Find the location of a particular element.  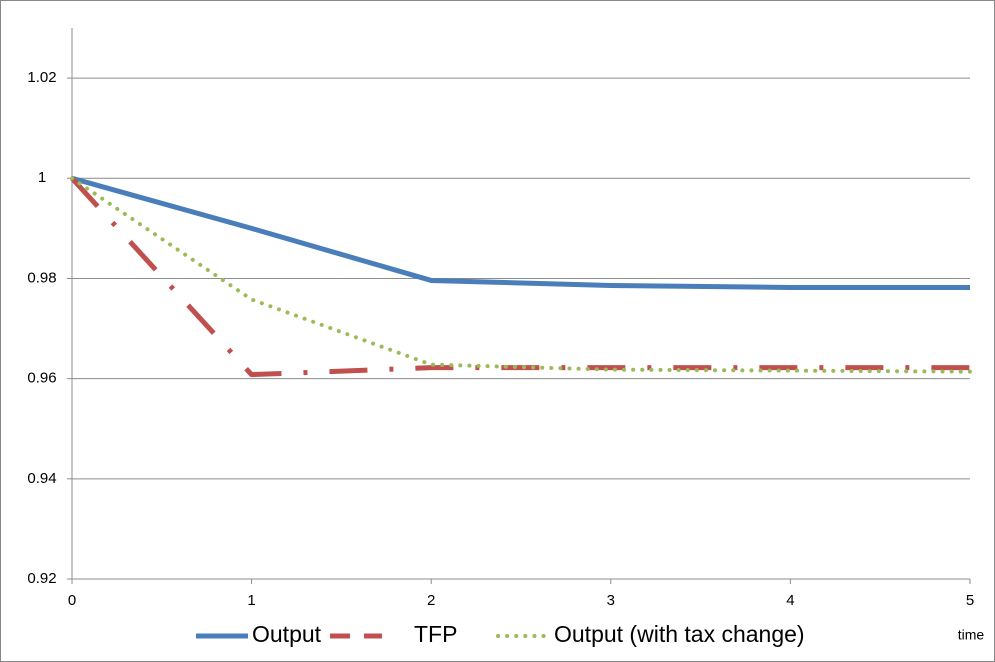

y-tick-label: 0.92 is located at coordinates (41, 578).